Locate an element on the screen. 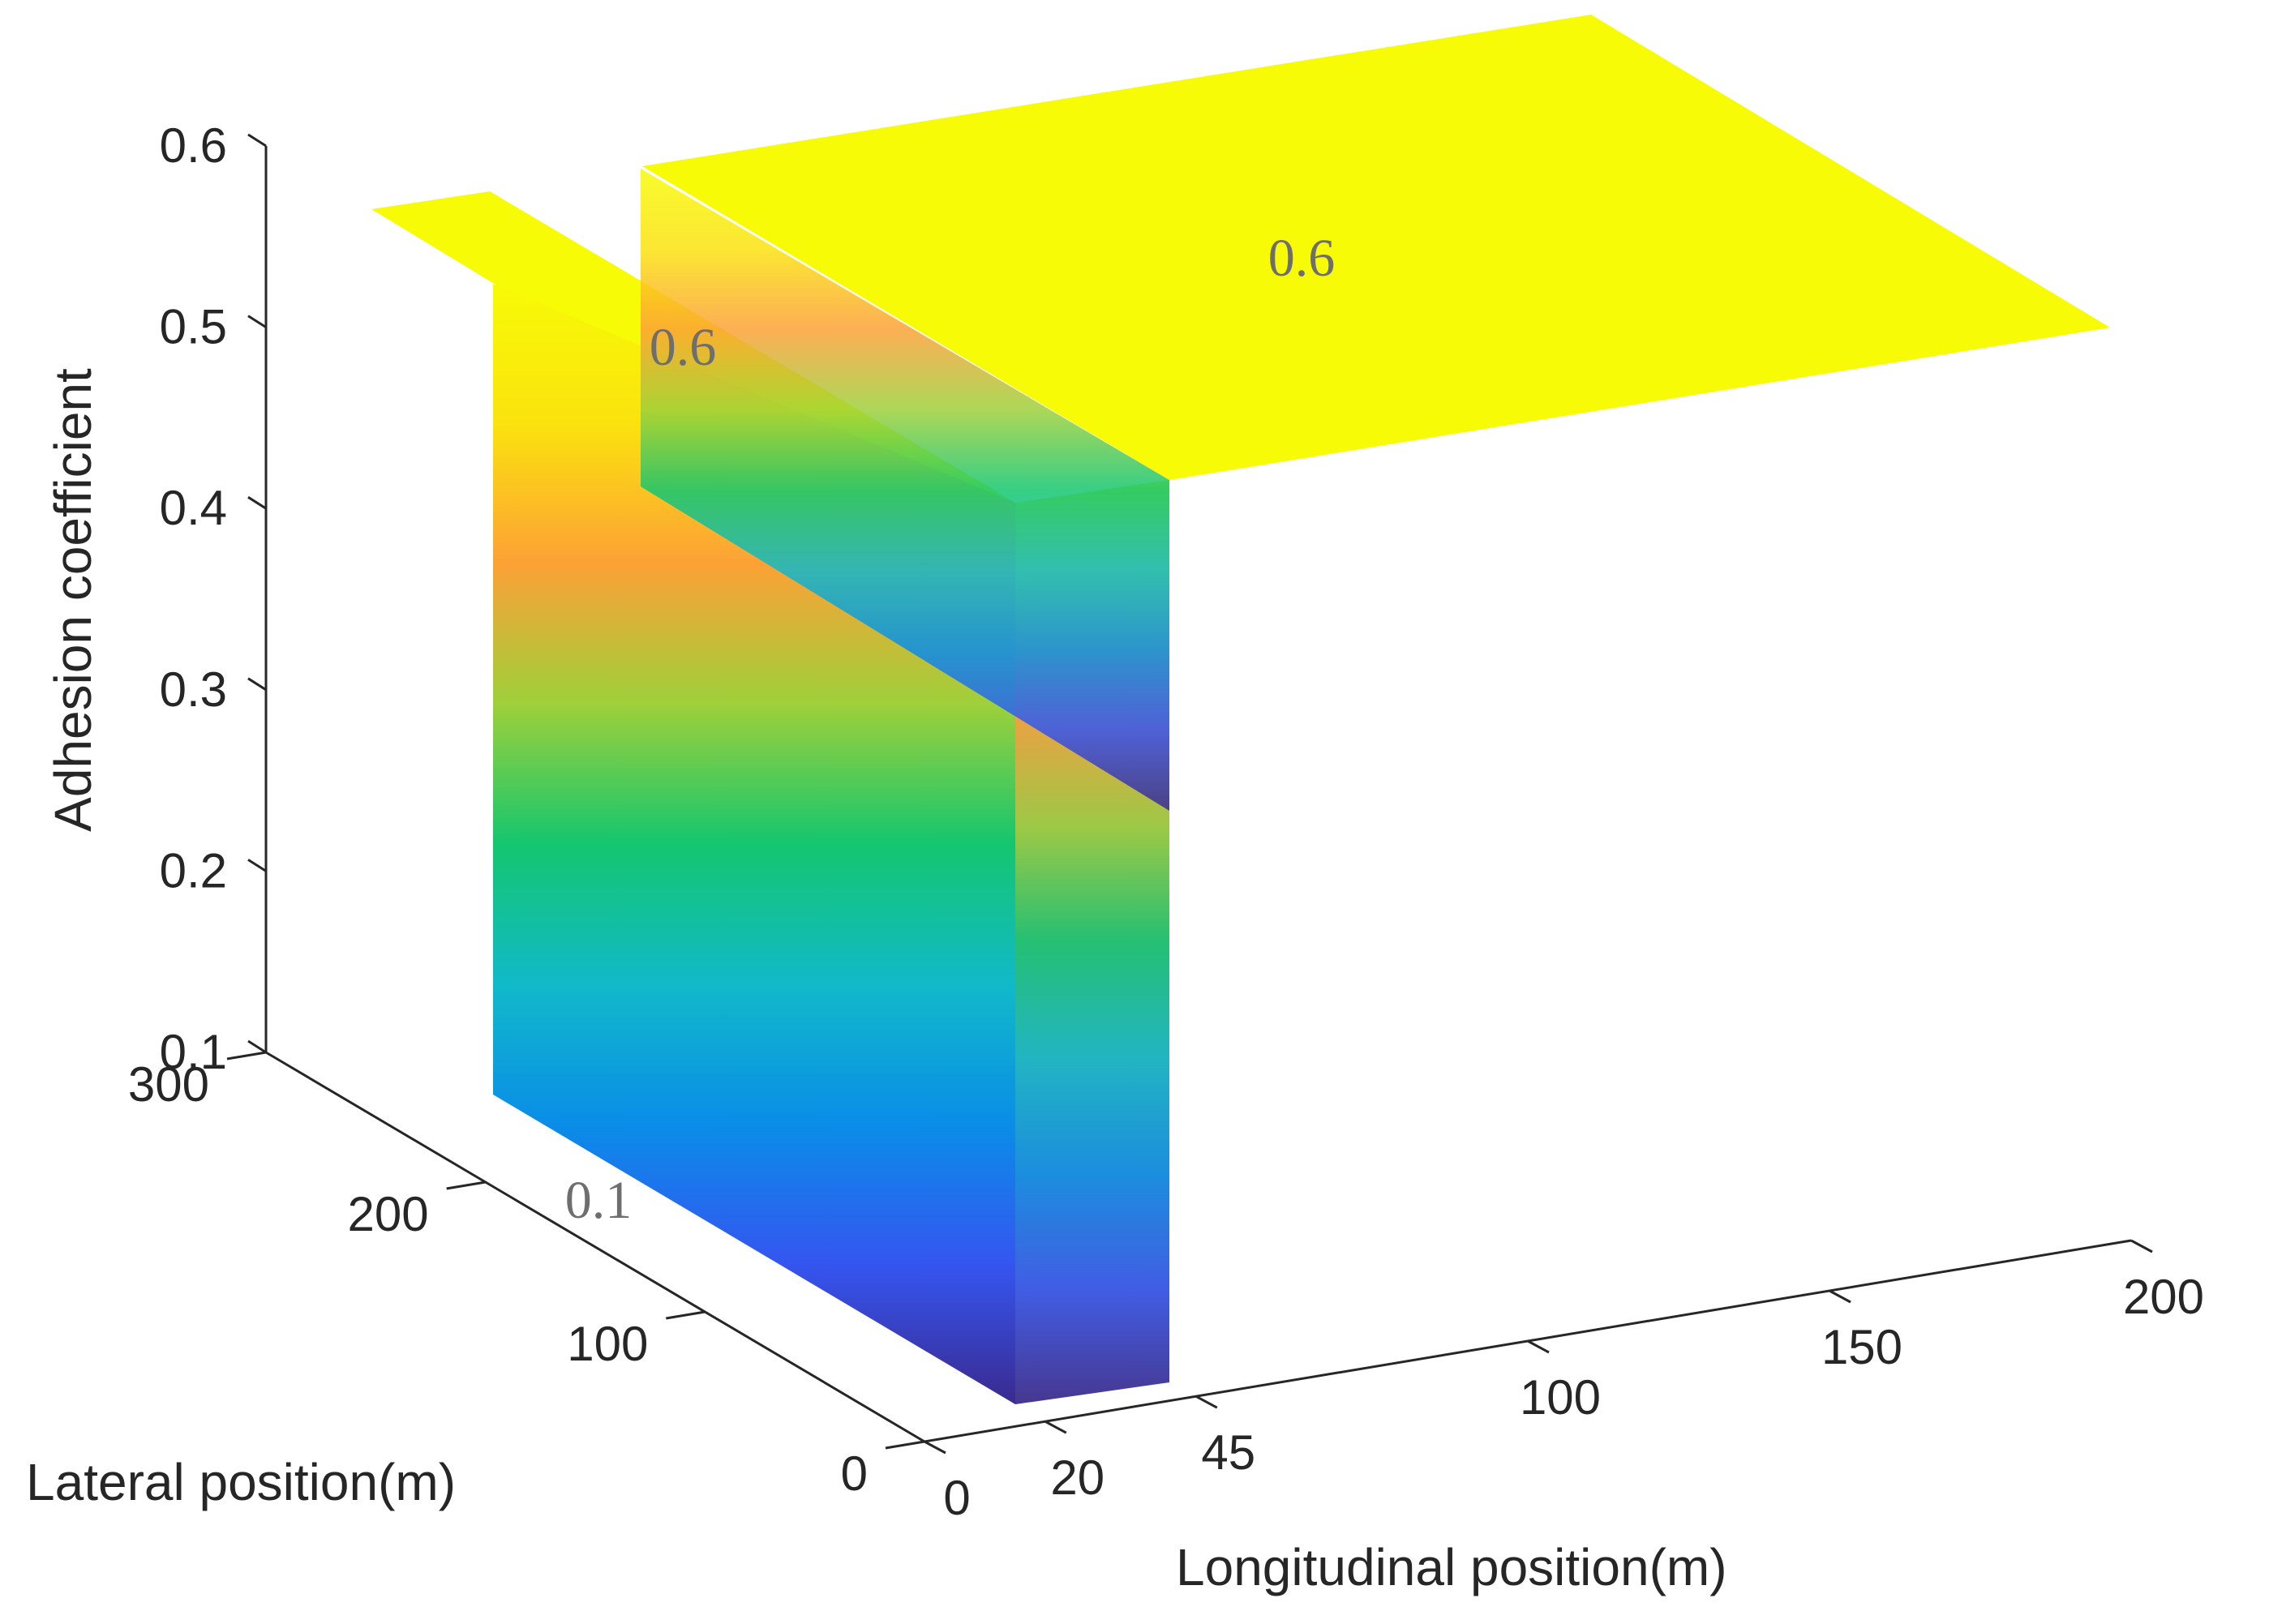  right-wall-face is located at coordinates (905, 490).